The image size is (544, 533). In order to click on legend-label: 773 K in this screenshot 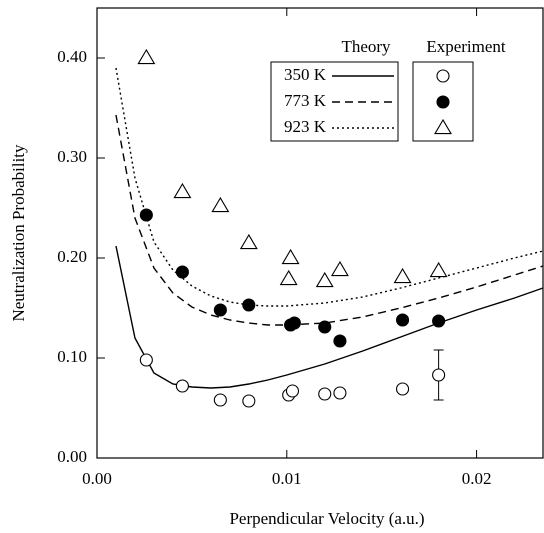, I will do `click(305, 100)`.